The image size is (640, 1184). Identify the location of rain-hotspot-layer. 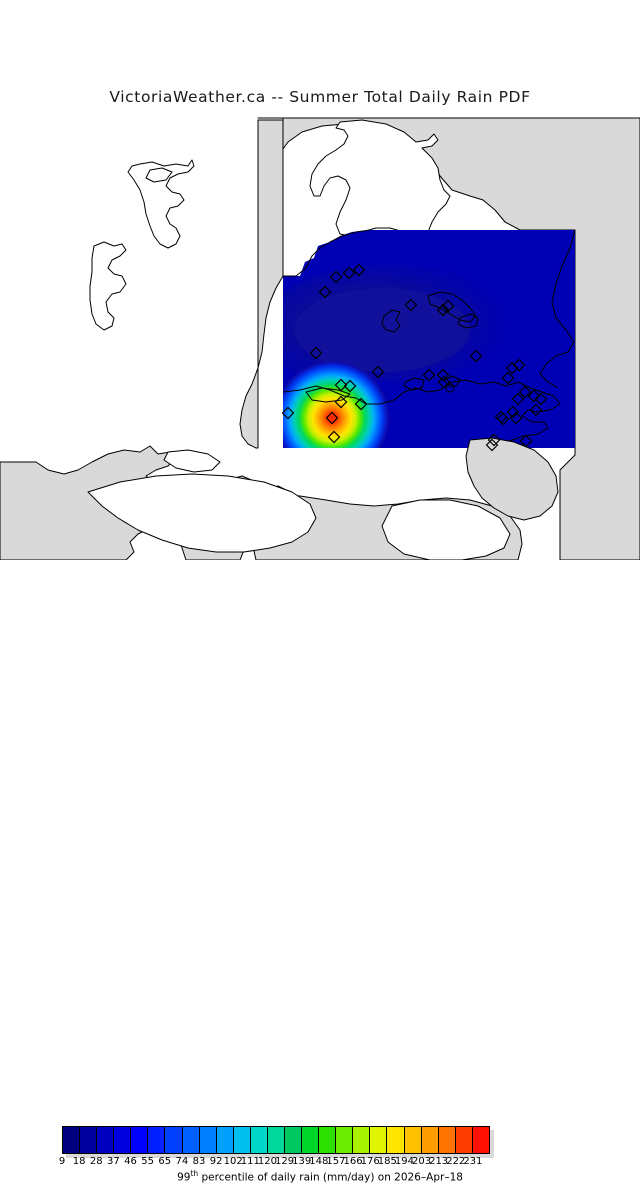
(336, 404).